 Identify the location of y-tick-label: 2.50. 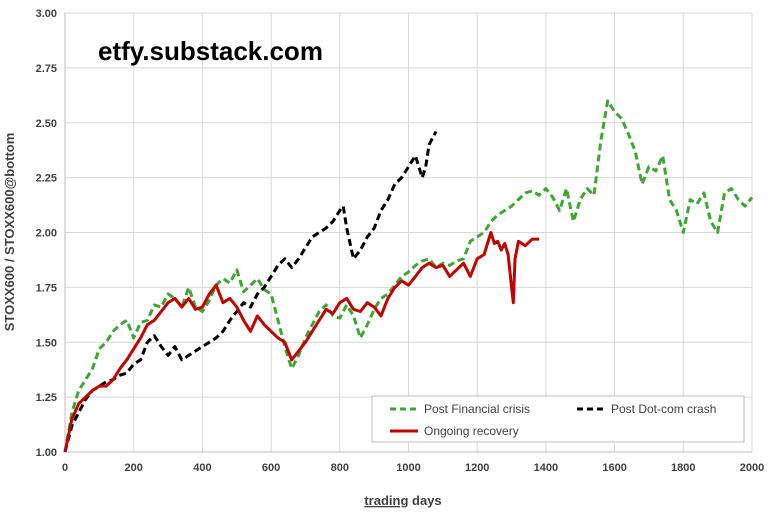
(46, 124).